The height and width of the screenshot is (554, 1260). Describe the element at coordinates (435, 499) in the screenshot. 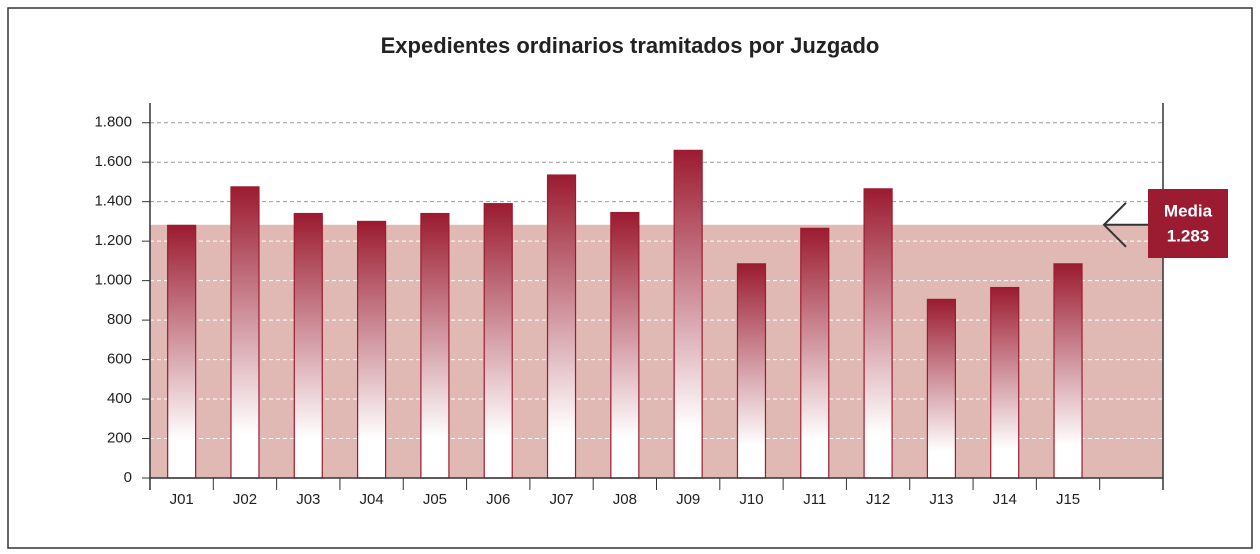

I see `x-tick-label: J05` at that location.